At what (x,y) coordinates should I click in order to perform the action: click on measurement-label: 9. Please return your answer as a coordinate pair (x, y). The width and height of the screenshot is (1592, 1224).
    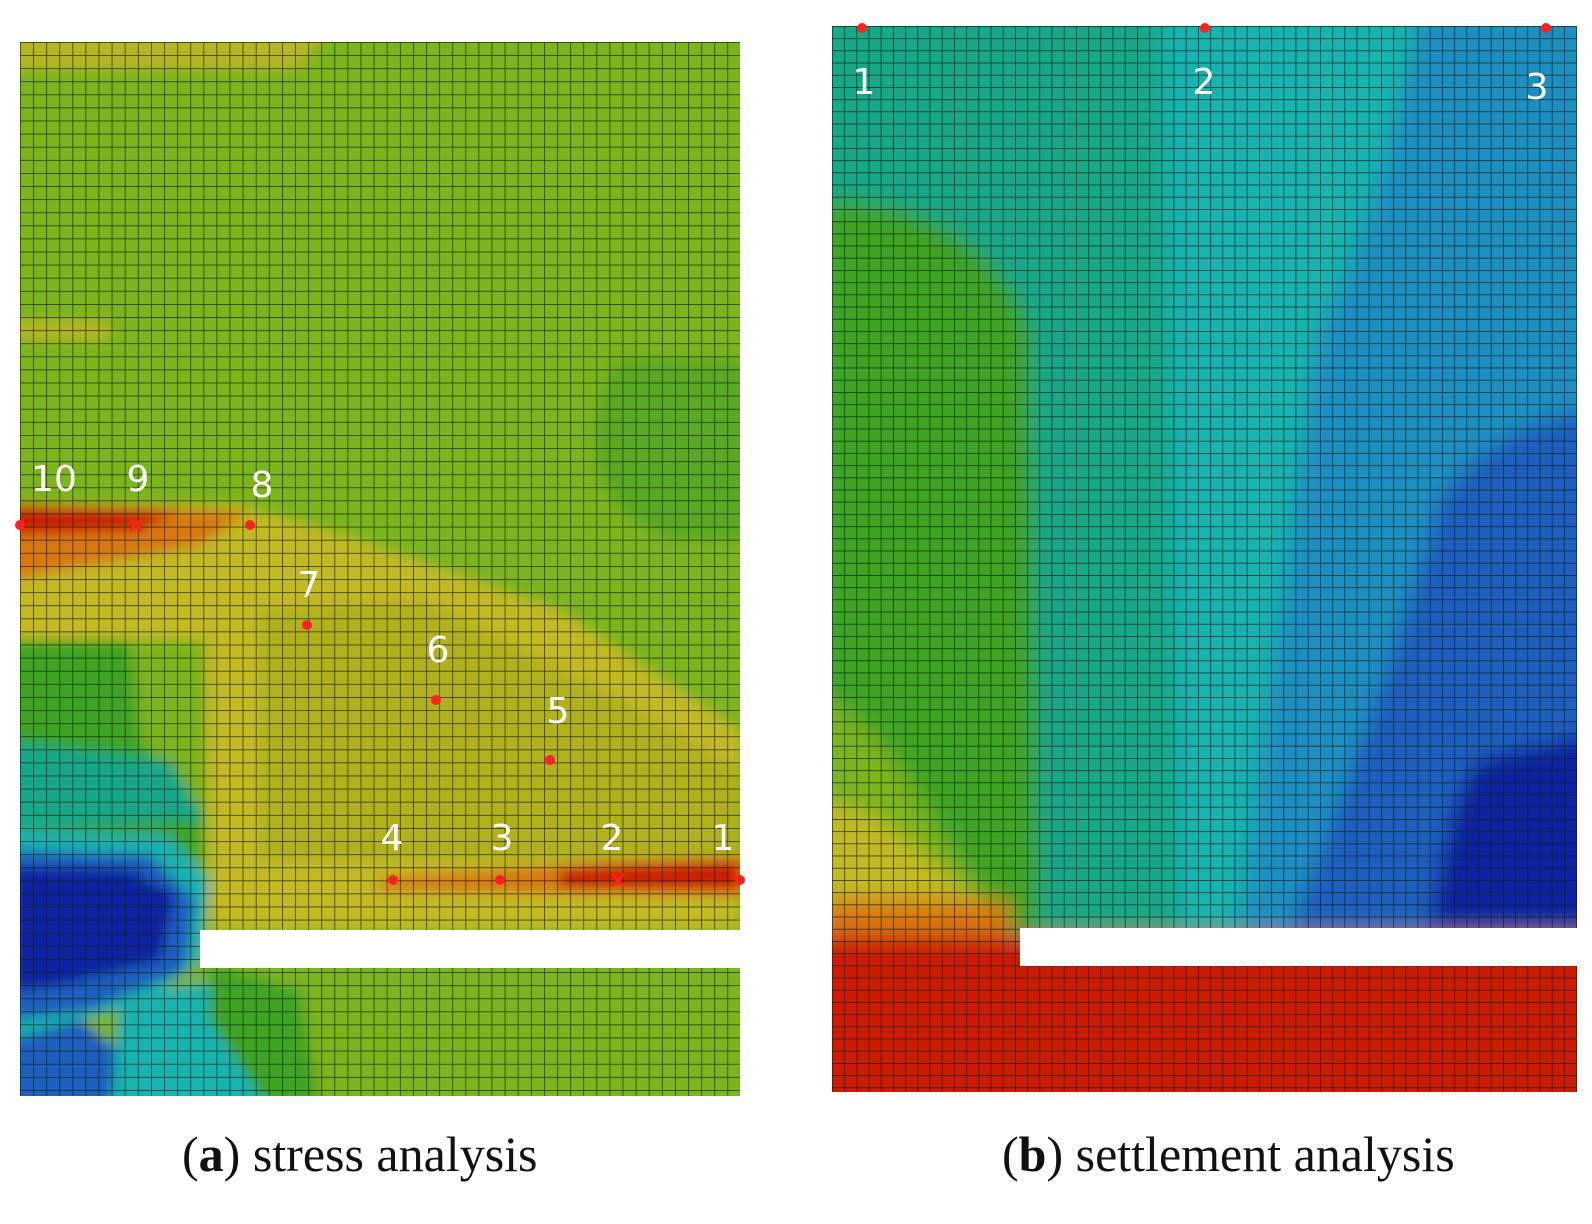
    Looking at the image, I should click on (138, 479).